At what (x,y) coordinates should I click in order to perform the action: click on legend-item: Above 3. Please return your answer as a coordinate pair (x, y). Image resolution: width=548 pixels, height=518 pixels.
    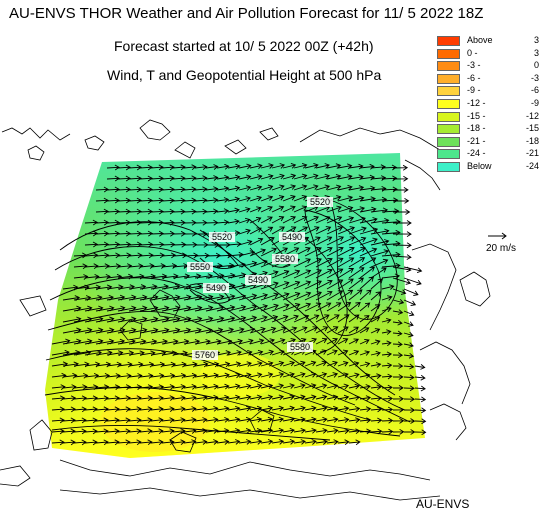
    Looking at the image, I should click on (490, 41).